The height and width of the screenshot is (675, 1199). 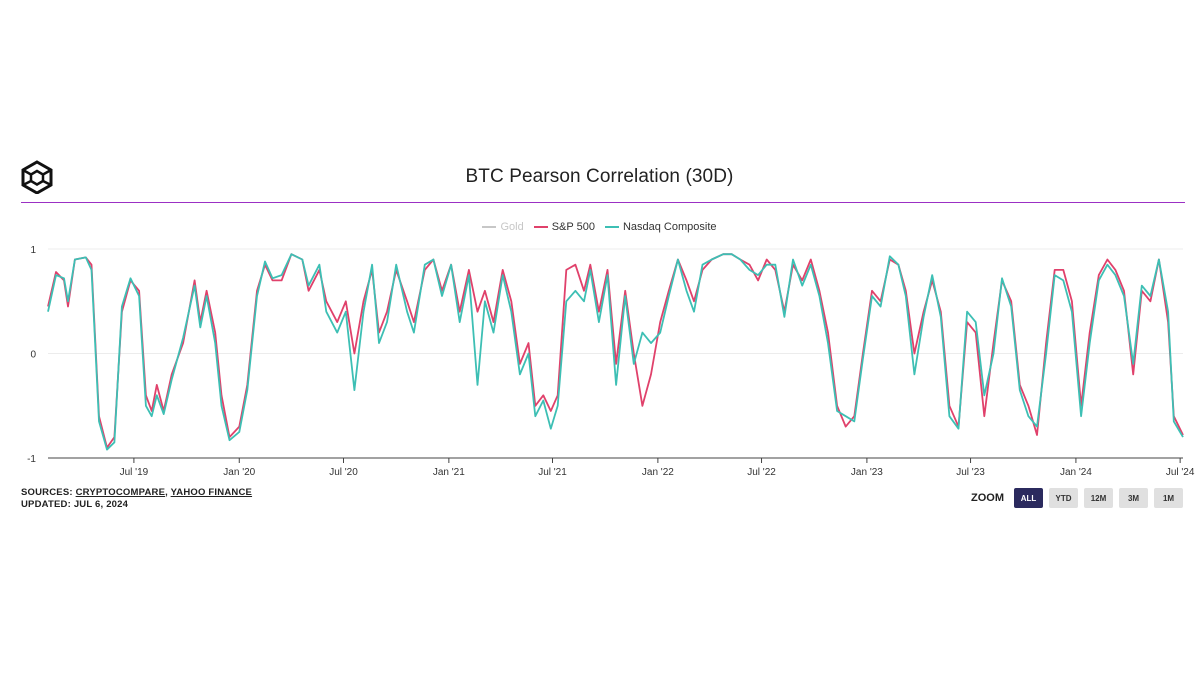 What do you see at coordinates (343, 472) in the screenshot?
I see `x-tick-label: Jul '20` at bounding box center [343, 472].